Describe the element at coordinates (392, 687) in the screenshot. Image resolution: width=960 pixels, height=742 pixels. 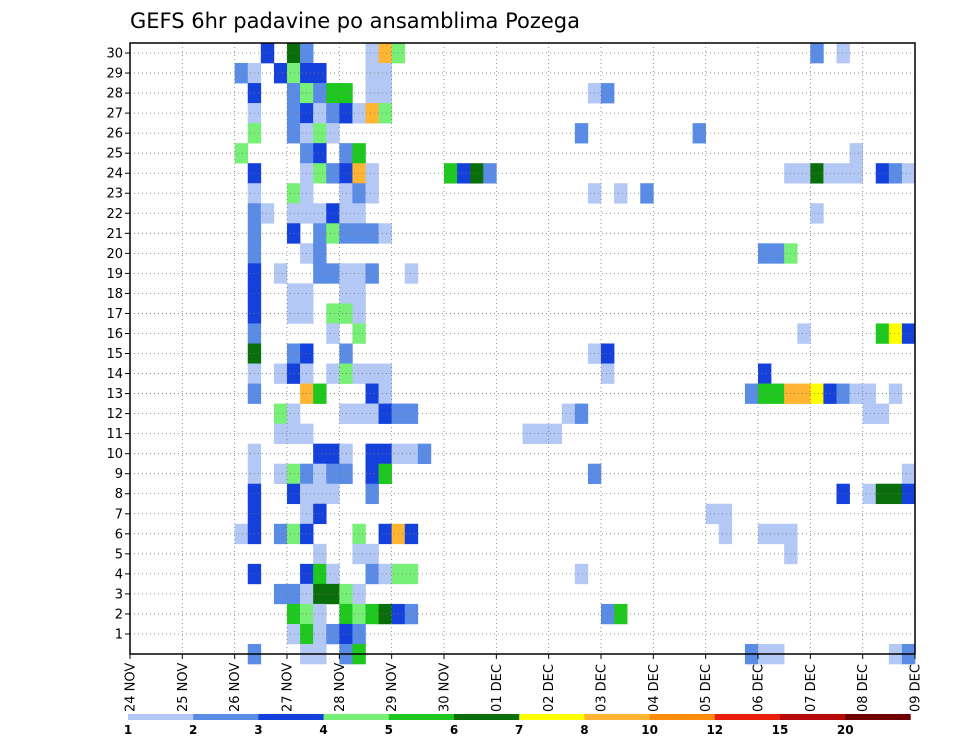
I see `x-tick-label: 29 NOV` at that location.